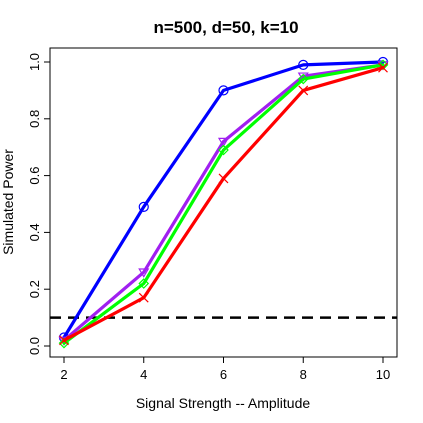 This screenshot has height=423, width=423. Describe the element at coordinates (143, 374) in the screenshot. I see `x-tick-label: 4` at that location.